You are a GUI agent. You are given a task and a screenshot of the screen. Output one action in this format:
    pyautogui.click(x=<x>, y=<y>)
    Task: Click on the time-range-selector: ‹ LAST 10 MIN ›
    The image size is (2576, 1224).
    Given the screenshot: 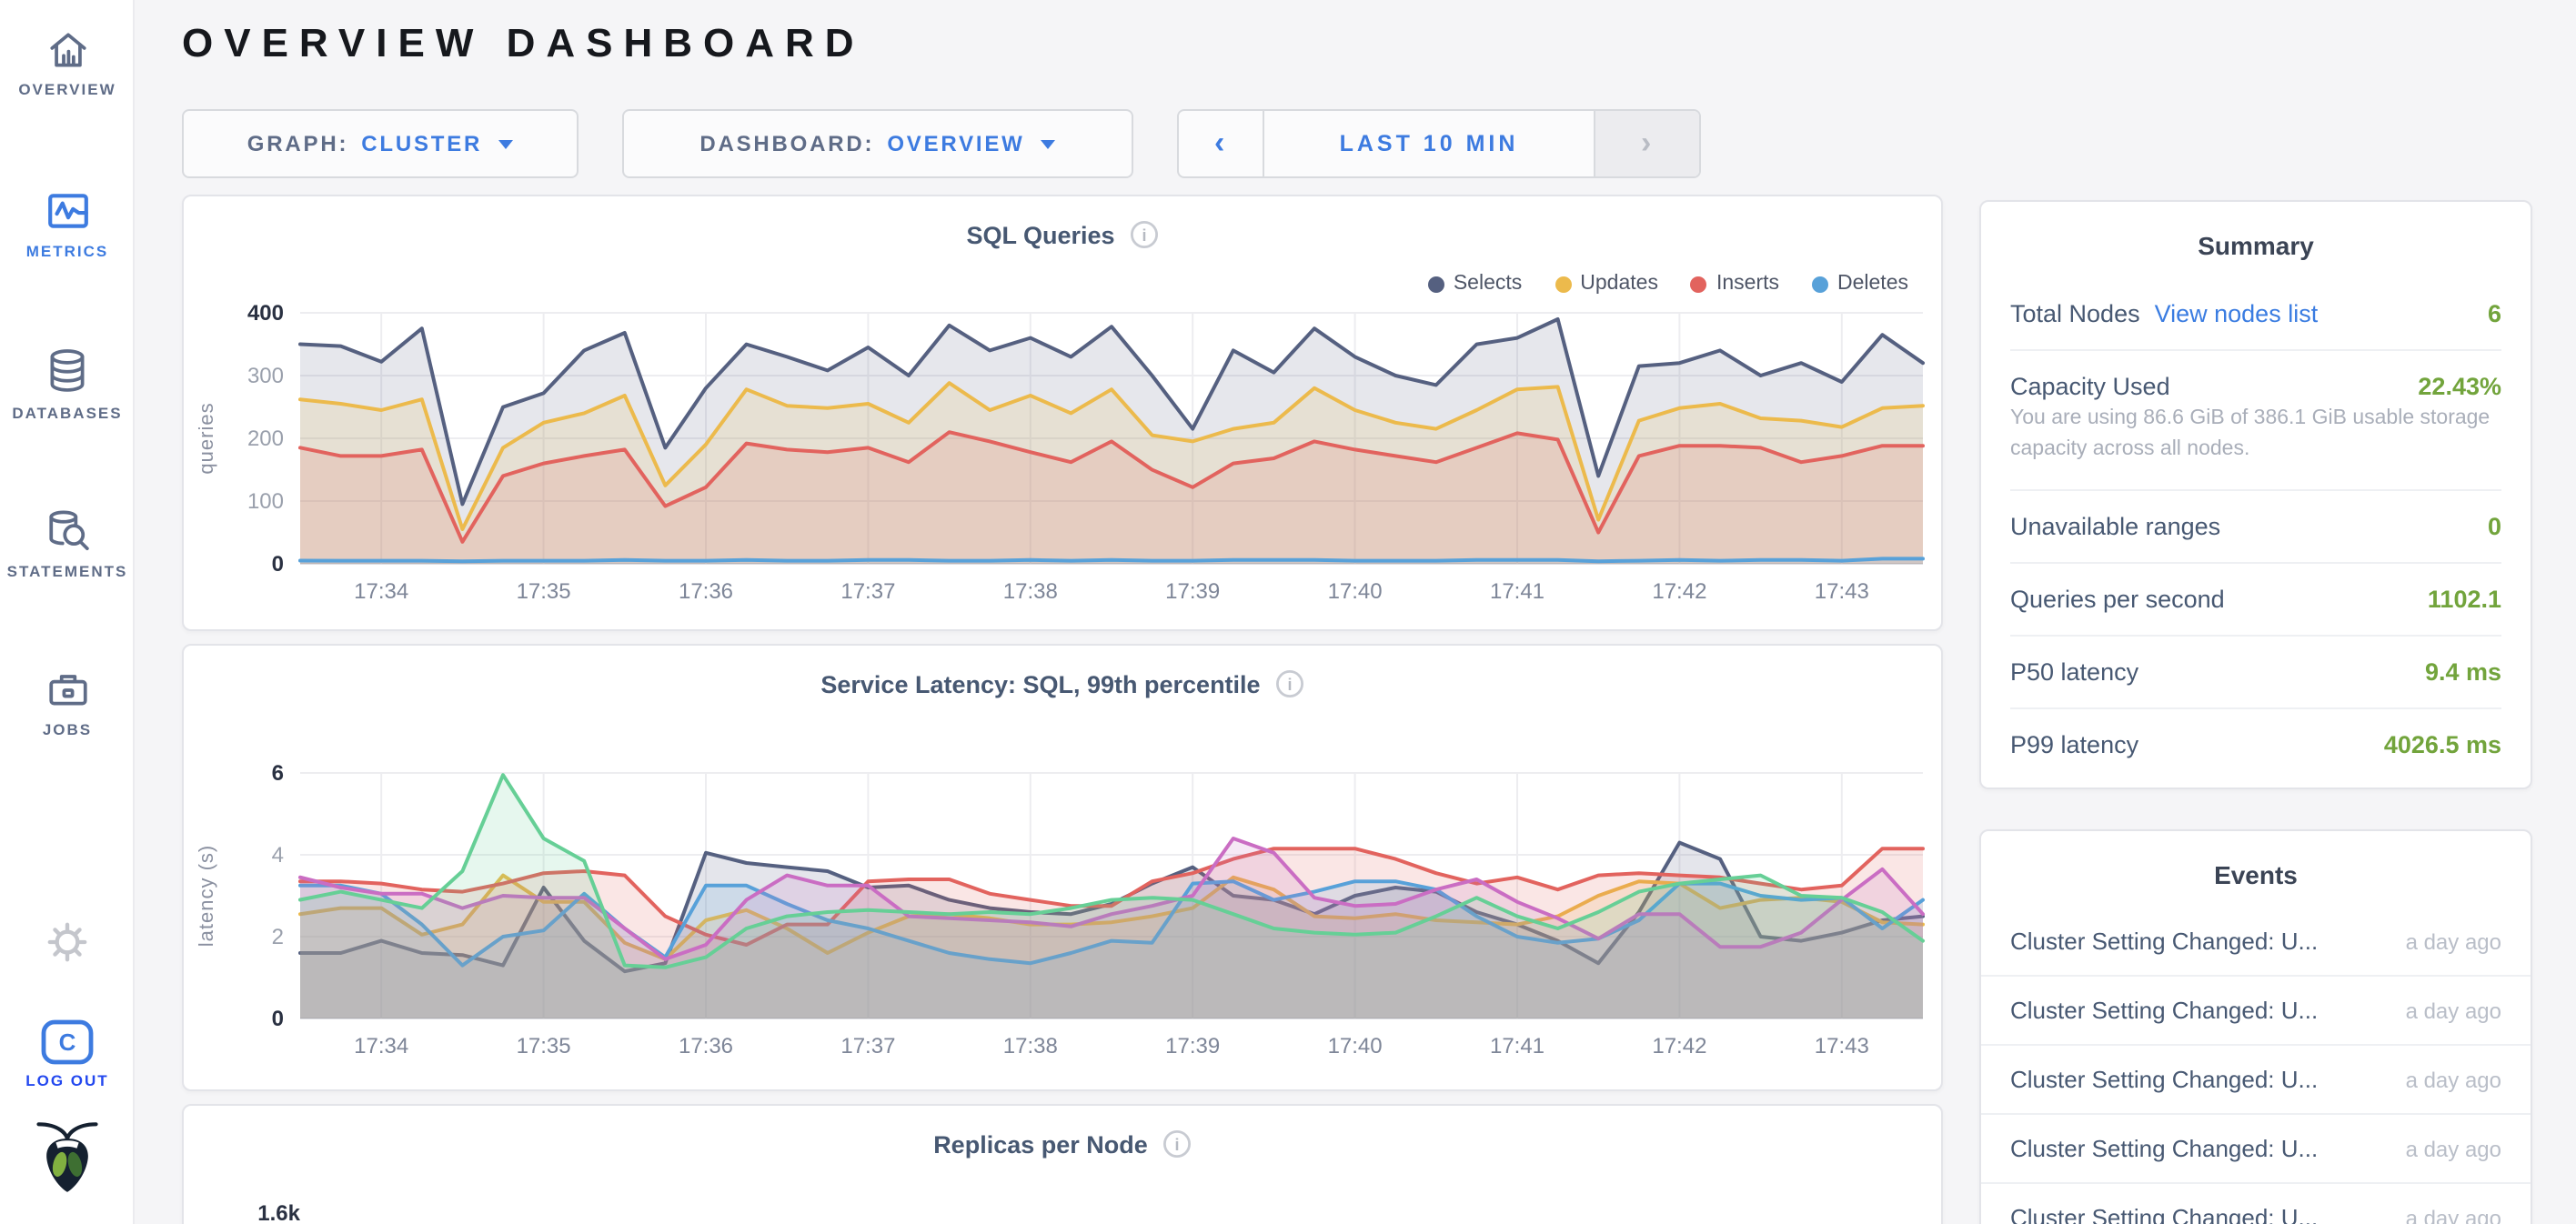 What is the action you would take?
    pyautogui.click(x=1439, y=144)
    